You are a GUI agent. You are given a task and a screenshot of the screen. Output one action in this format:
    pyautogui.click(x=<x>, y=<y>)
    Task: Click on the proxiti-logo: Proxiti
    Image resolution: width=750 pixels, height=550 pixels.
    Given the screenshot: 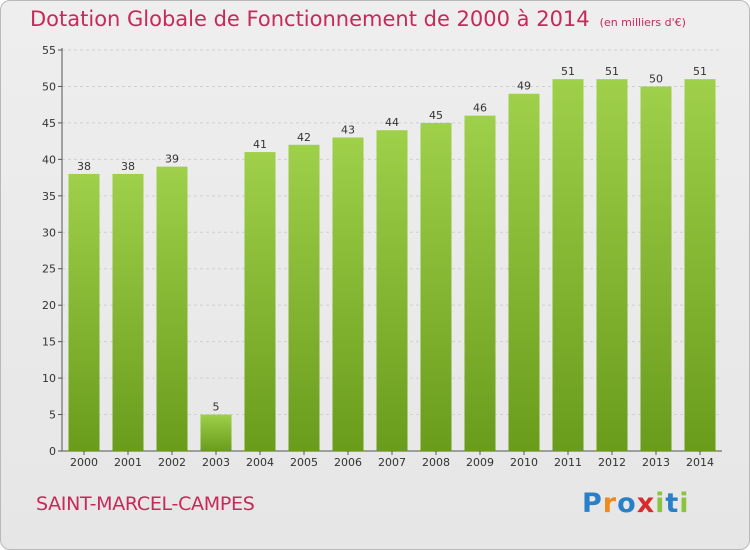 What is the action you would take?
    pyautogui.click(x=636, y=503)
    